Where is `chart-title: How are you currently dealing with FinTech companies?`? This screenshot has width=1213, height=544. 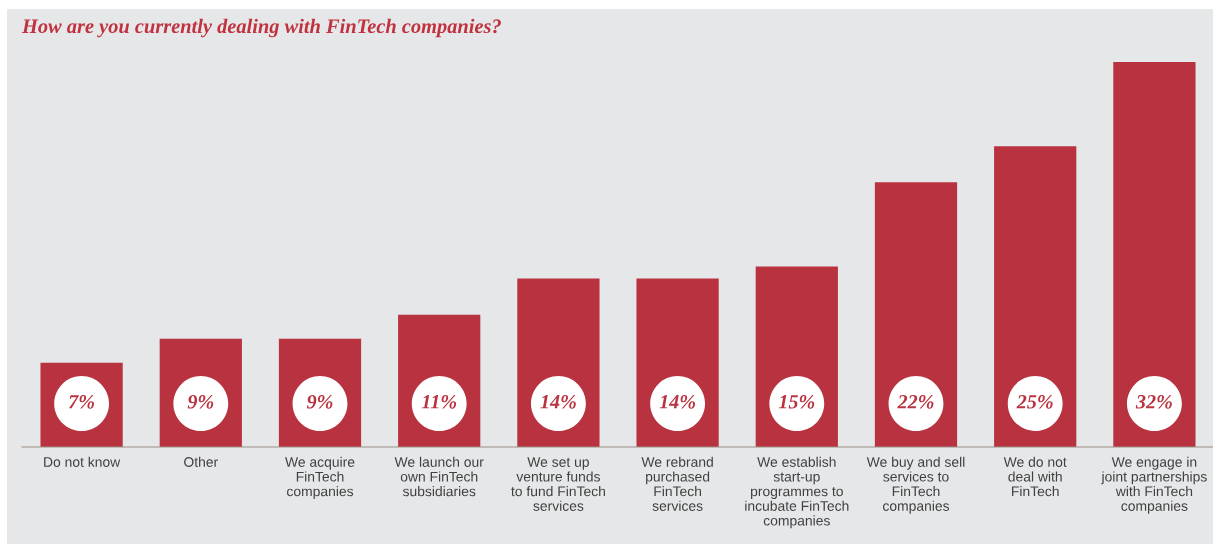 chart-title: How are you currently dealing with FinTech companies? is located at coordinates (261, 28).